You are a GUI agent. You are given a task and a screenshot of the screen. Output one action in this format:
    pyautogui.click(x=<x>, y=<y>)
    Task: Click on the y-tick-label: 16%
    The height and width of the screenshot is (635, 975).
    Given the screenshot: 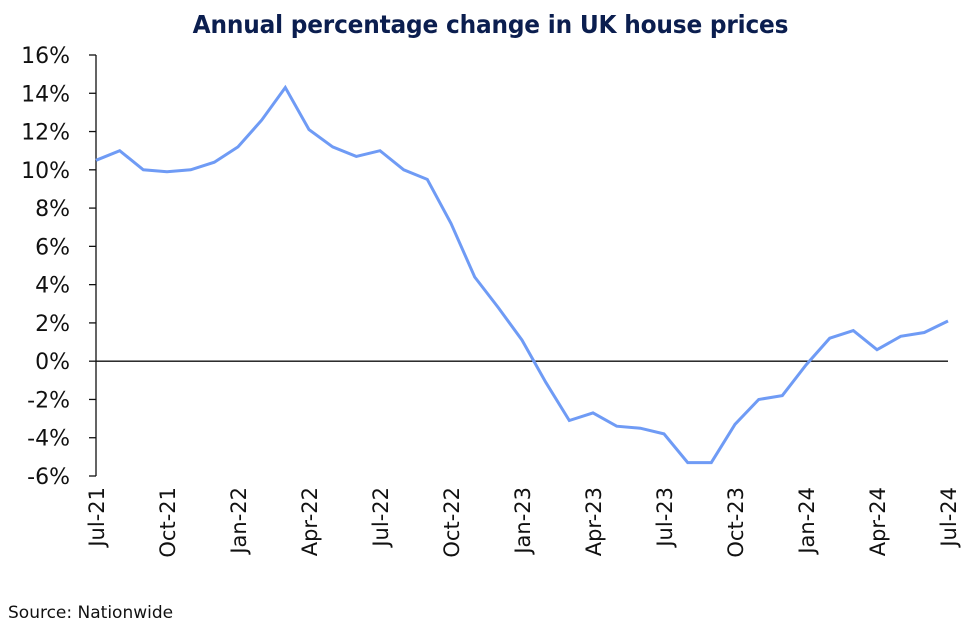 What is the action you would take?
    pyautogui.click(x=45, y=56)
    